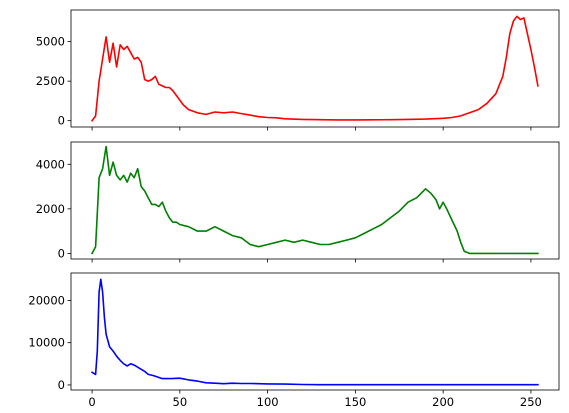 Image resolution: width=569 pixels, height=413 pixels. What do you see at coordinates (46, 343) in the screenshot?
I see `y-tick-label: 10000` at bounding box center [46, 343].